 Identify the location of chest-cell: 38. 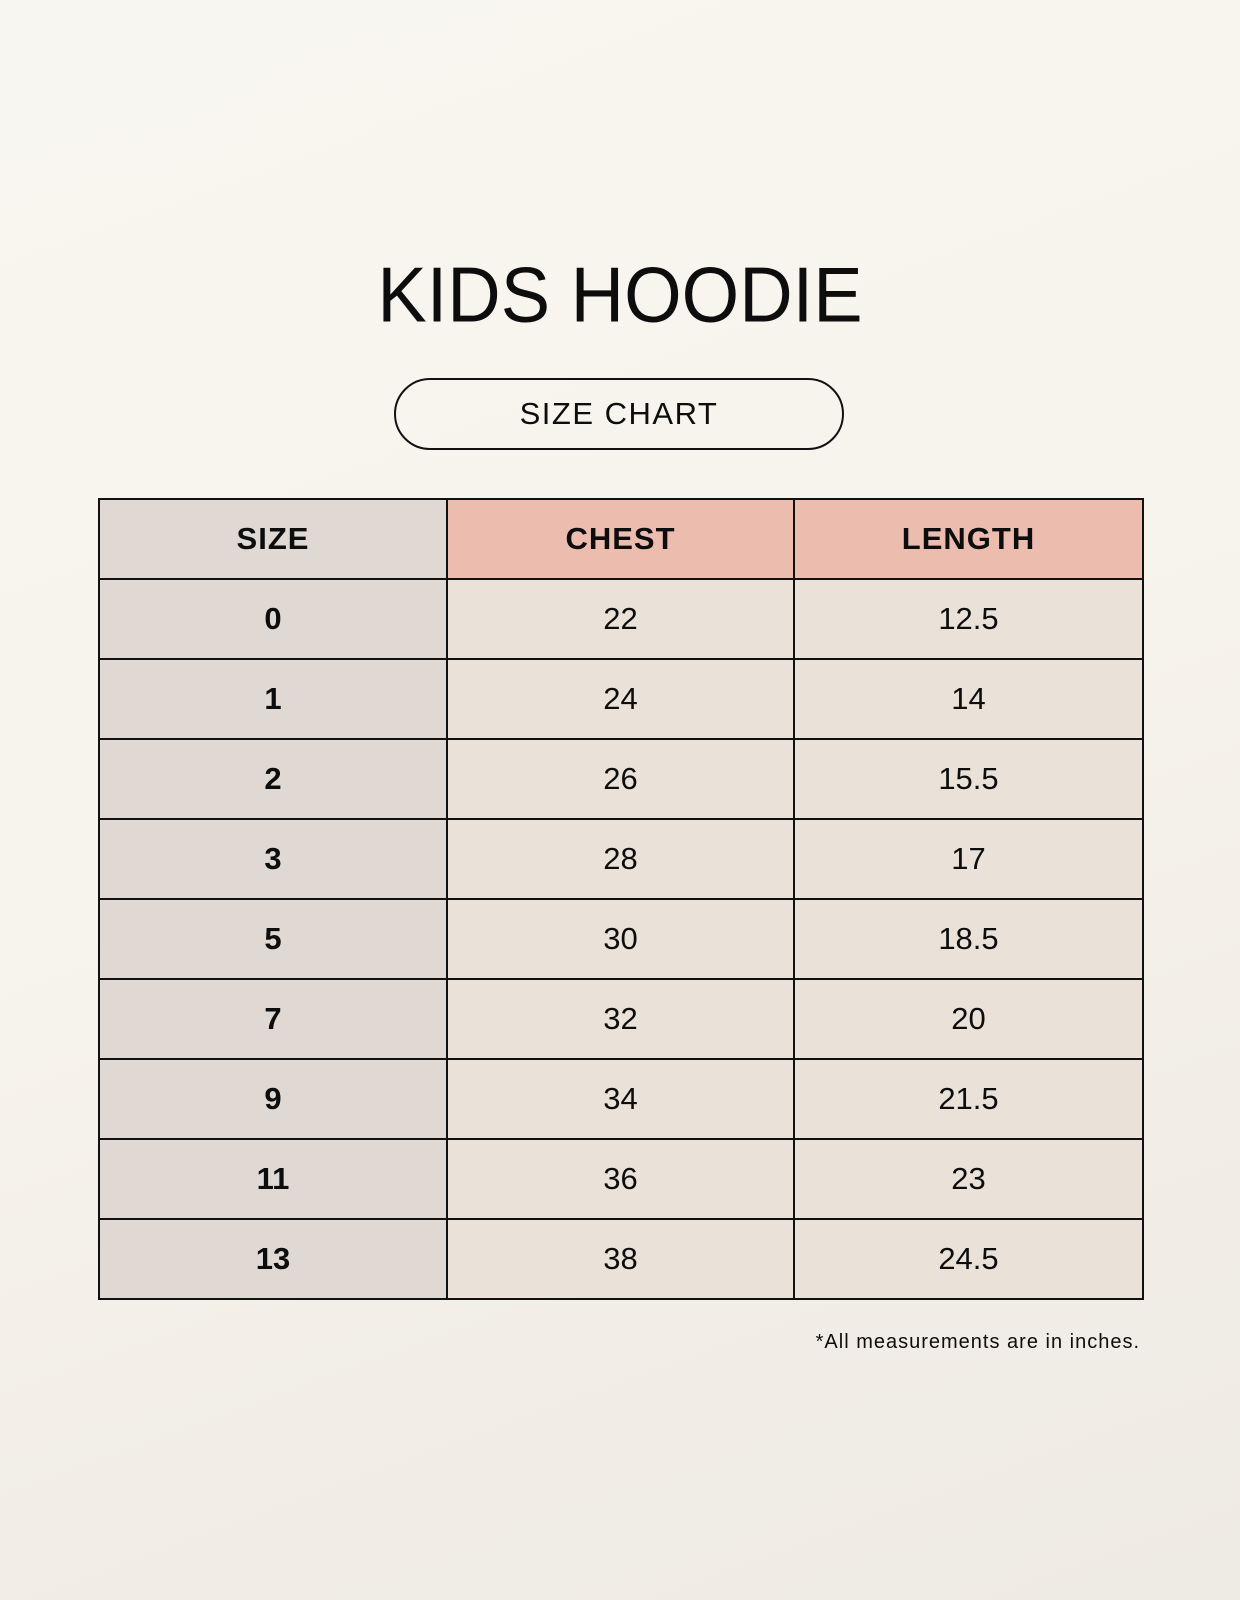
(620, 1259).